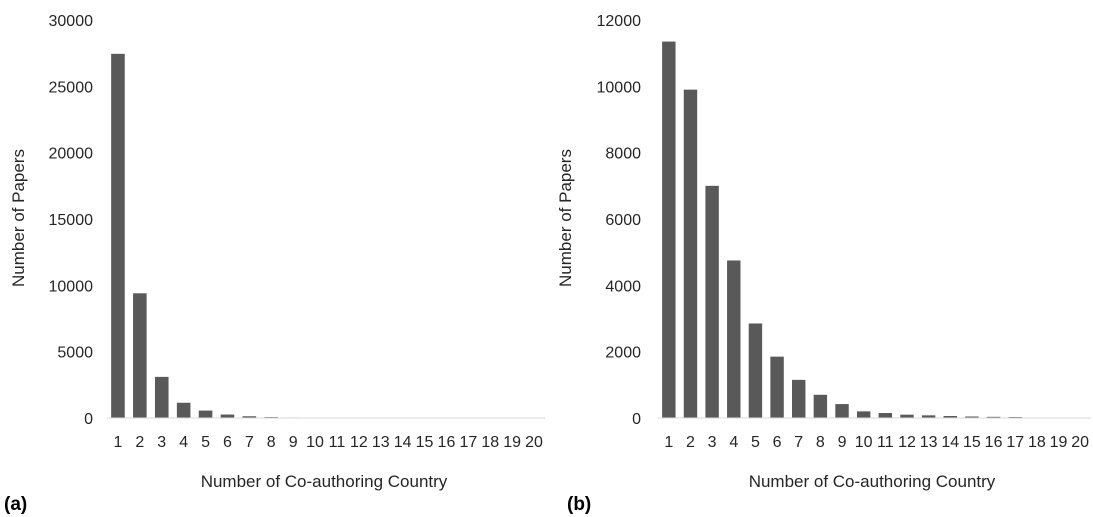  Describe the element at coordinates (623, 220) in the screenshot. I see `chart-b-ytick-label: 6000` at that location.